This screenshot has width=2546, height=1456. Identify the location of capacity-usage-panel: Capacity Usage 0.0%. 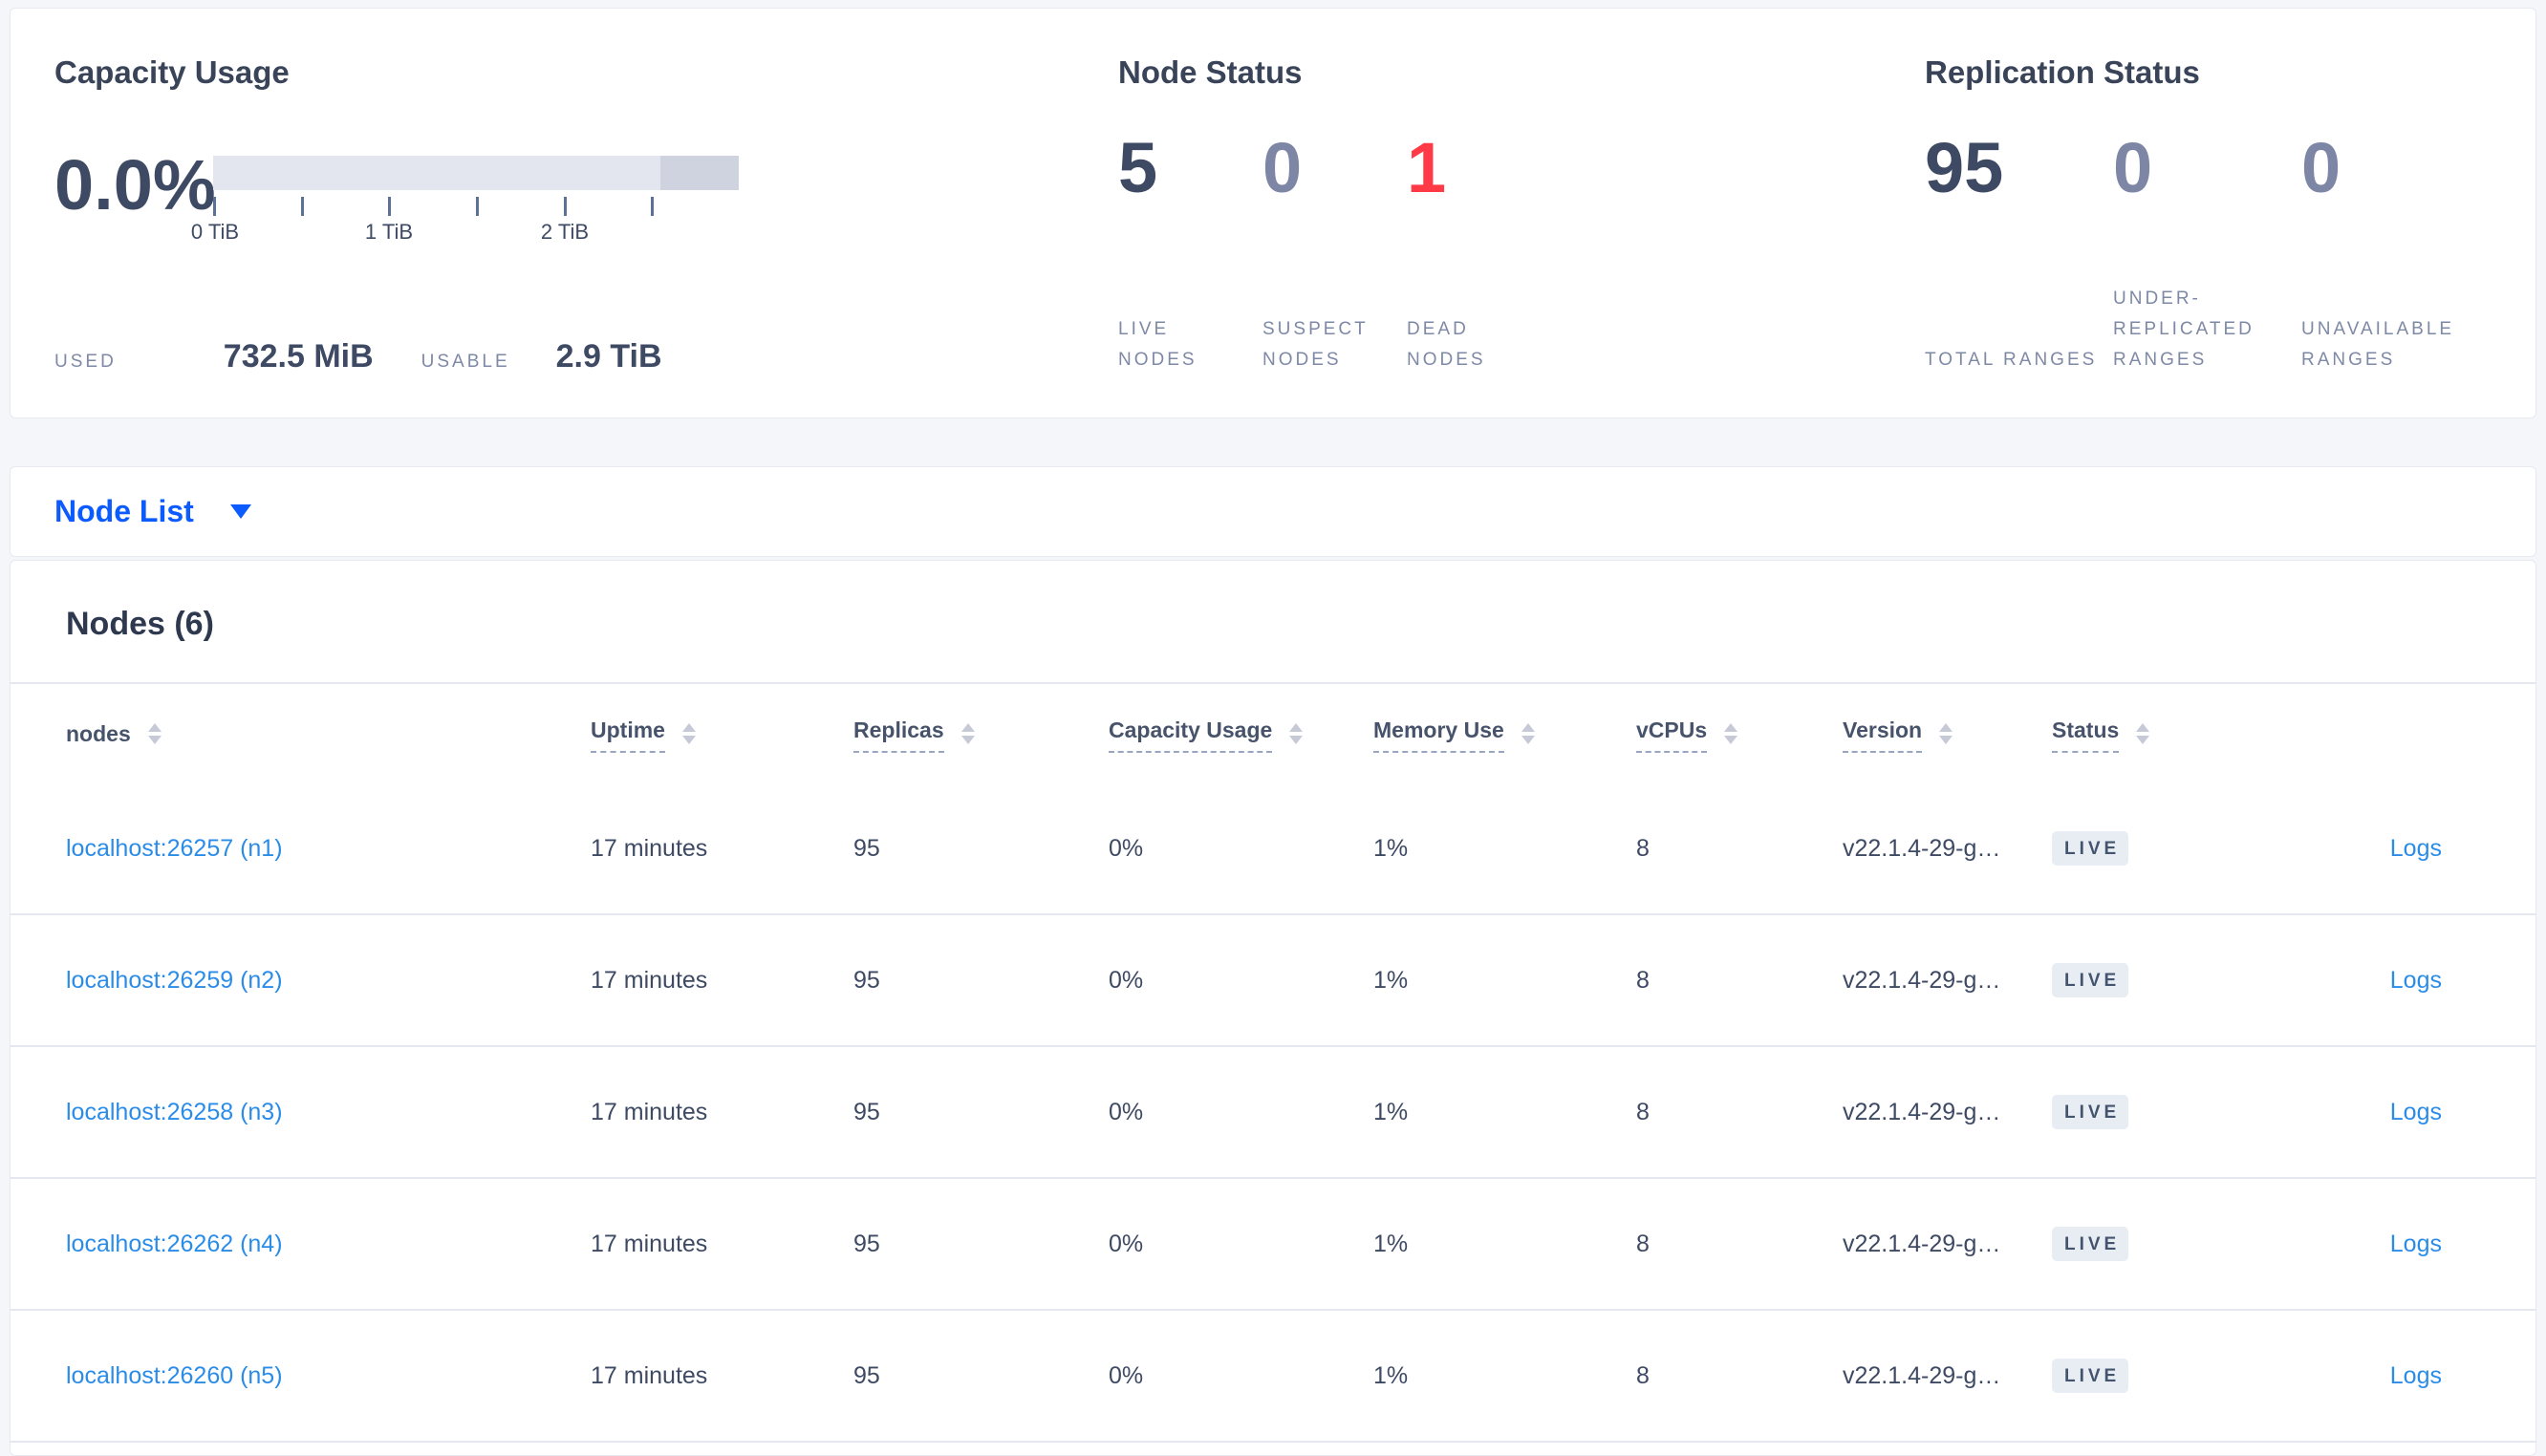
(586, 213).